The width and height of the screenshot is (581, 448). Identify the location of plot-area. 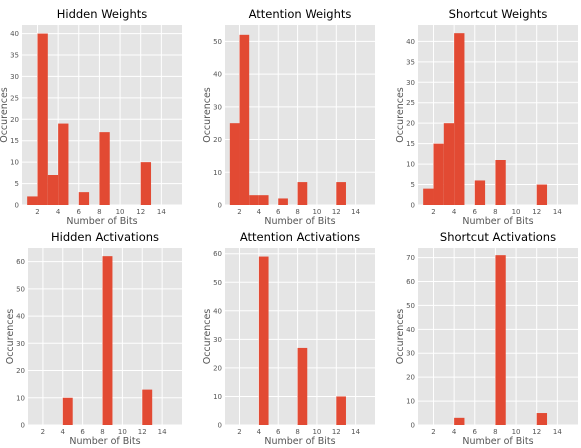
(300, 115).